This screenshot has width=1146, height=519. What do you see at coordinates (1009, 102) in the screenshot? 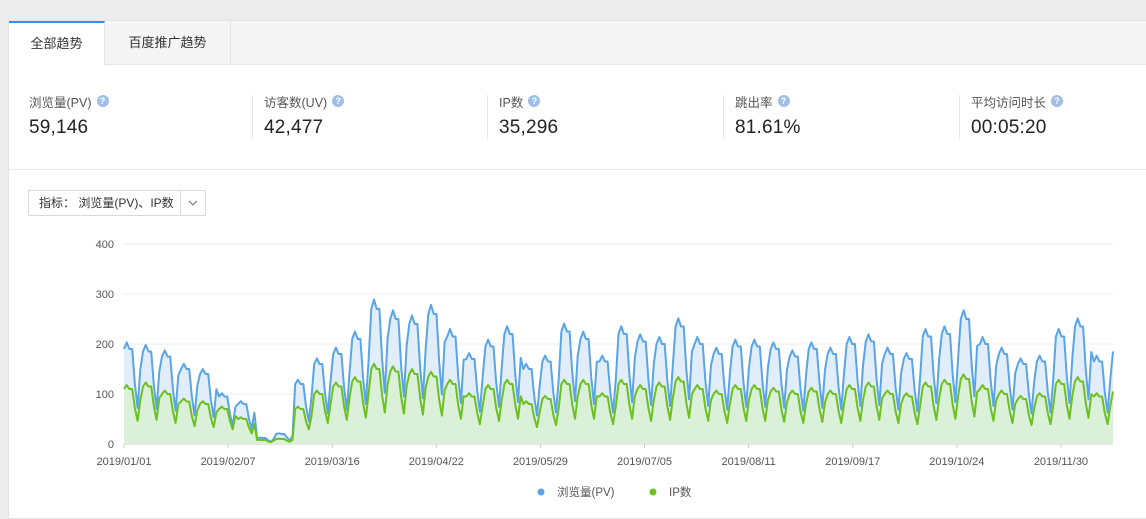
I see `metric-label: 平均访问时长` at bounding box center [1009, 102].